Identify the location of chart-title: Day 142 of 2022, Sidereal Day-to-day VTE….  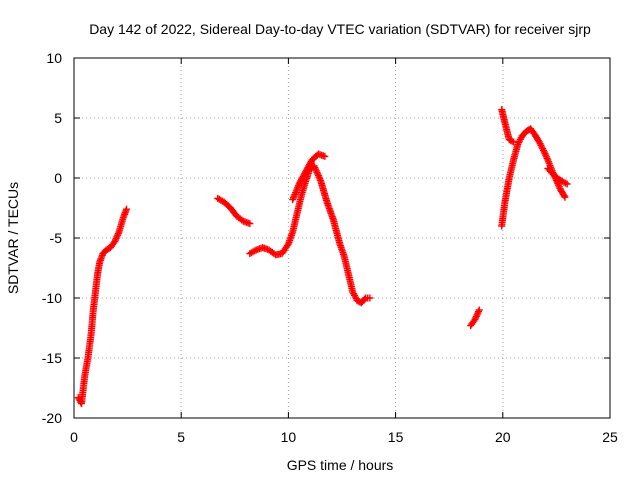
(340, 29).